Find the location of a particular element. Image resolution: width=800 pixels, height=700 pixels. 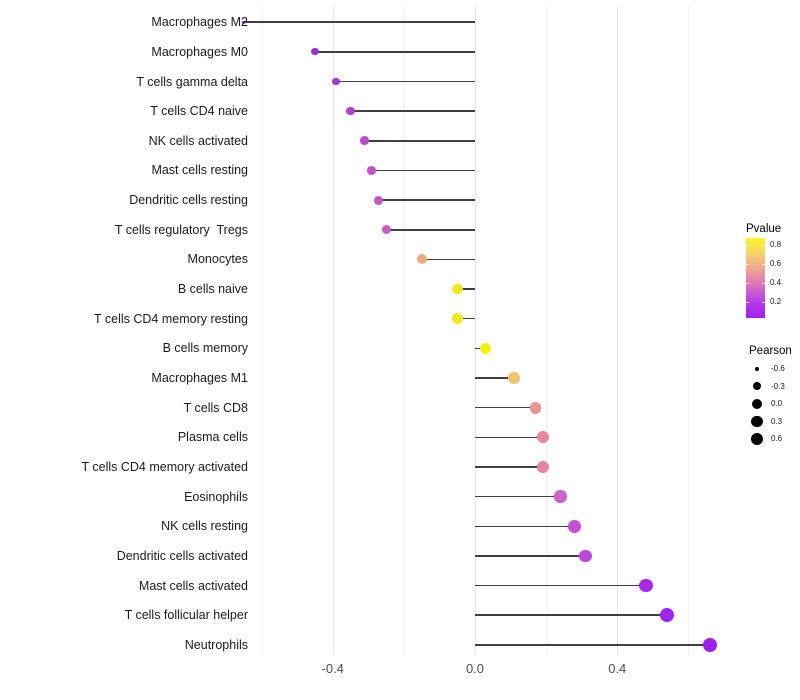

y-axis-label: Macrophages M2 is located at coordinates (199, 22).